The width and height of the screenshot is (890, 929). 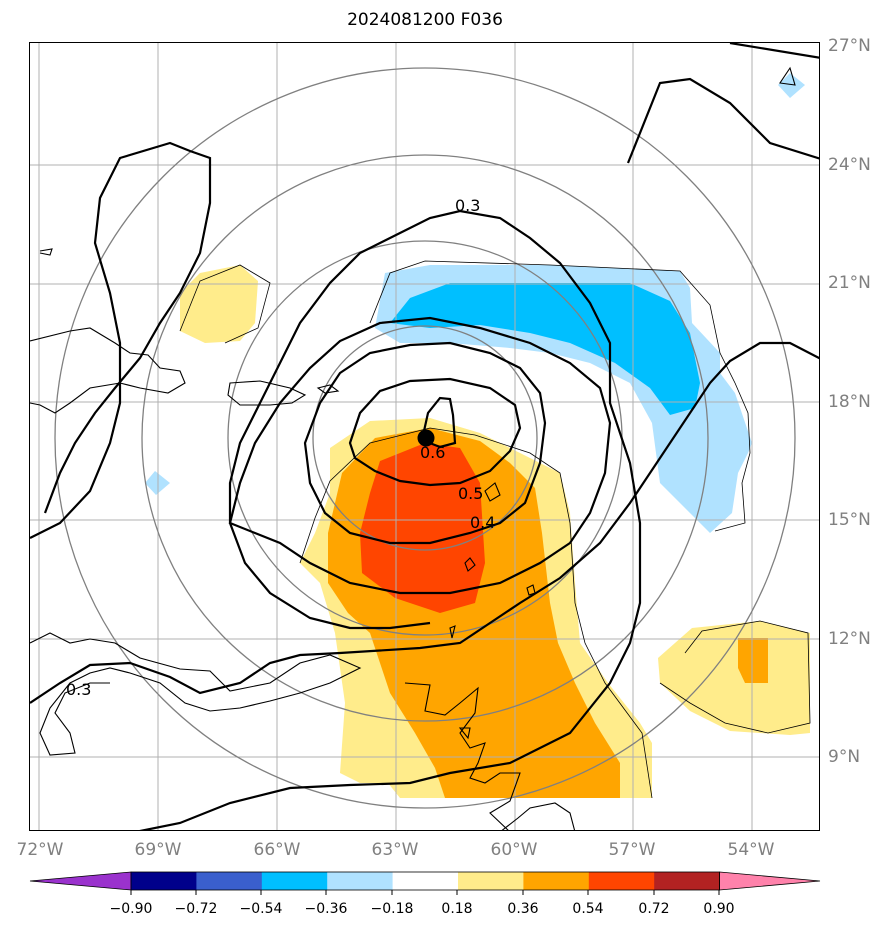 I want to click on colorbar-segments, so click(x=425, y=881).